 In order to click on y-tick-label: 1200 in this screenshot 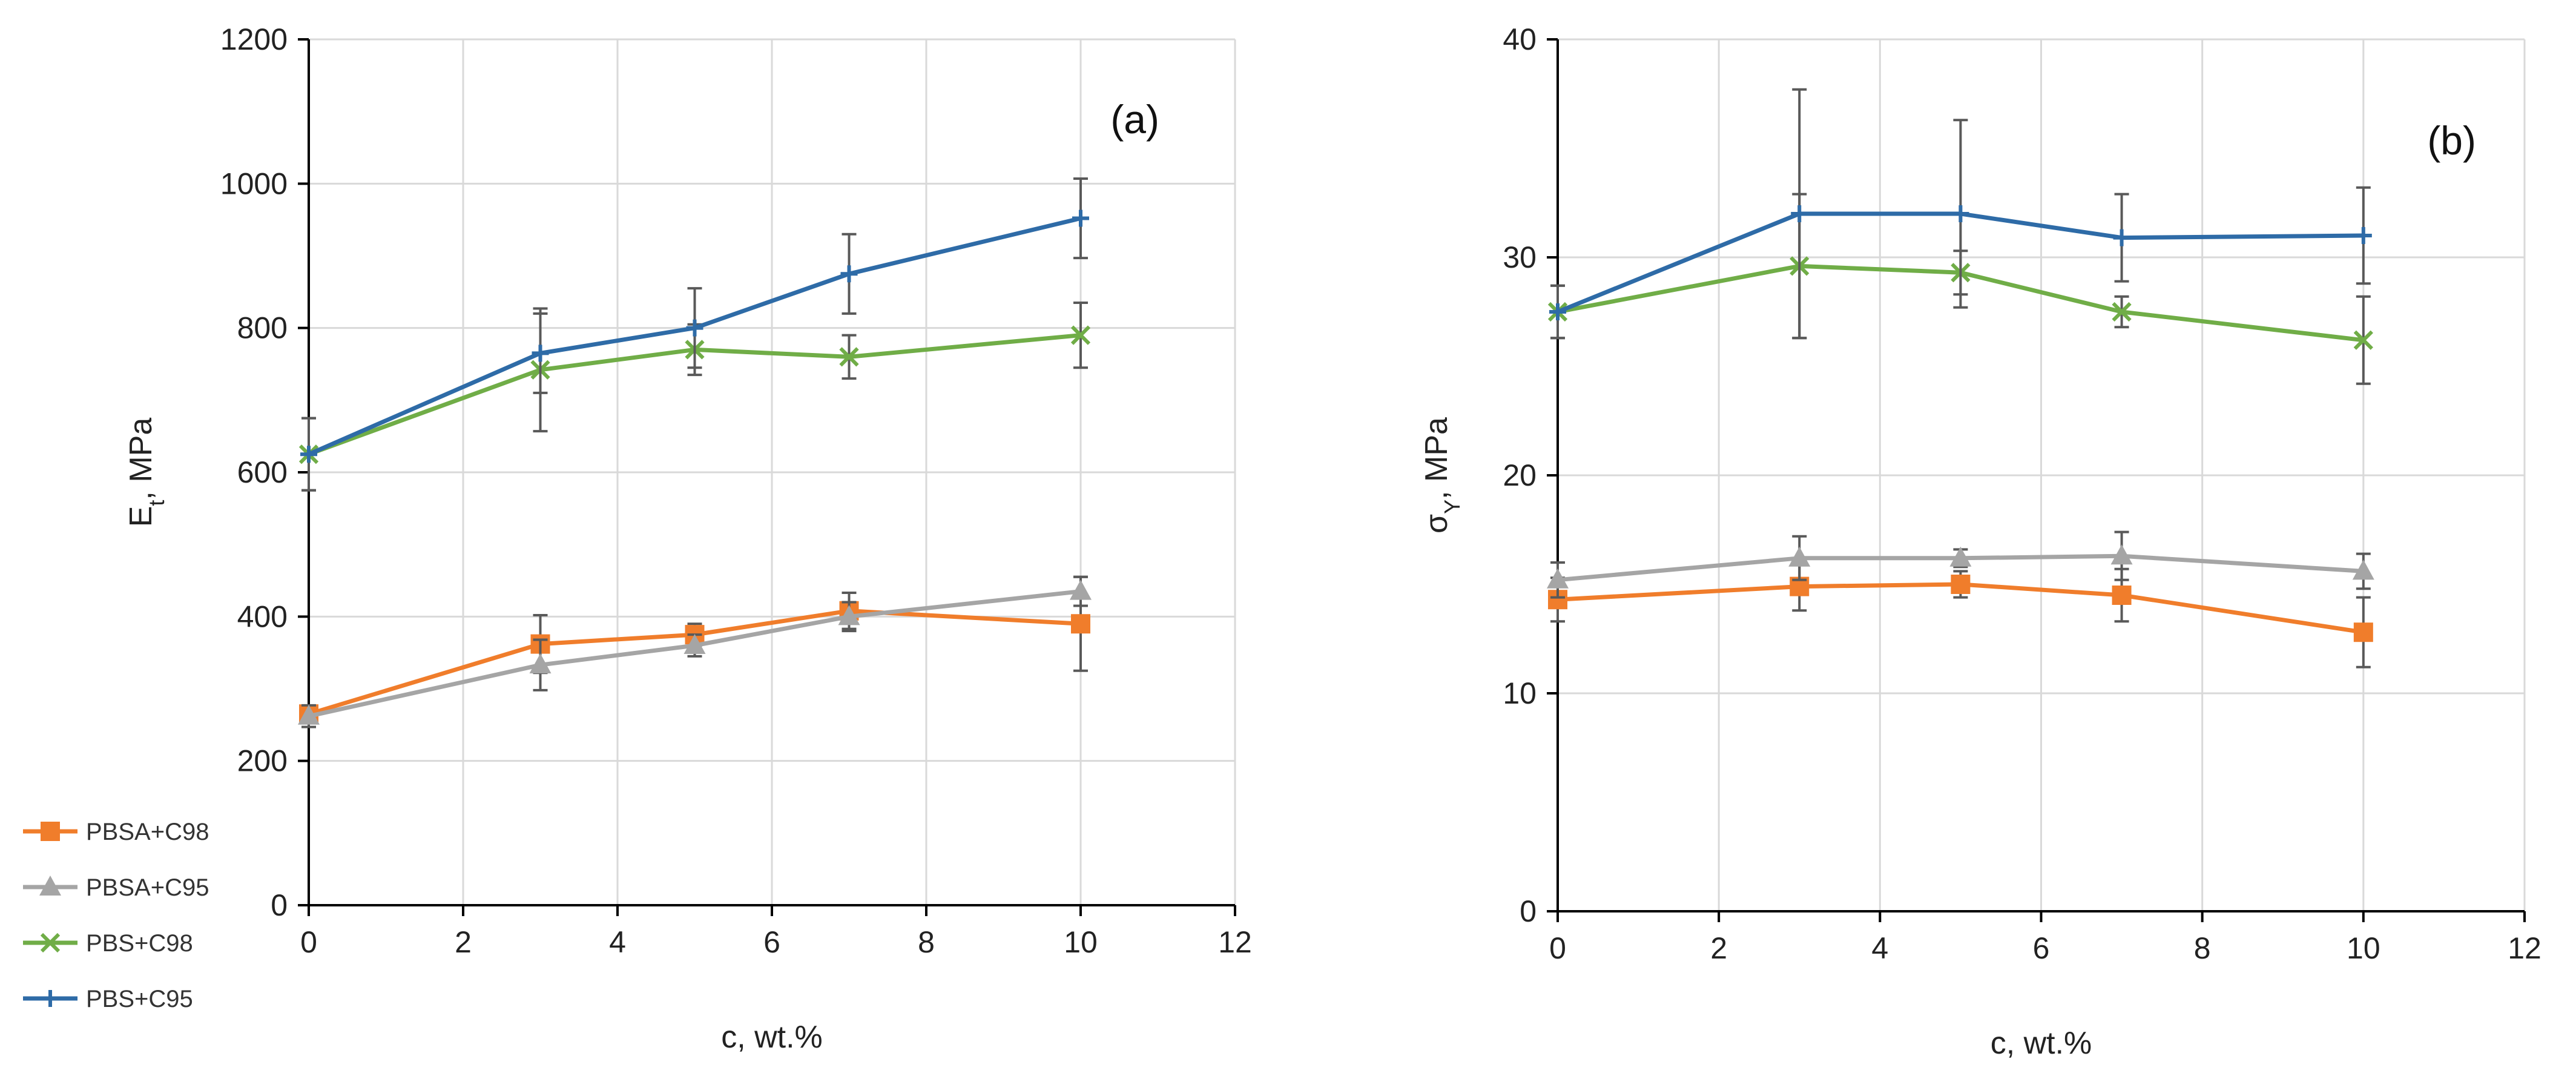, I will do `click(254, 39)`.